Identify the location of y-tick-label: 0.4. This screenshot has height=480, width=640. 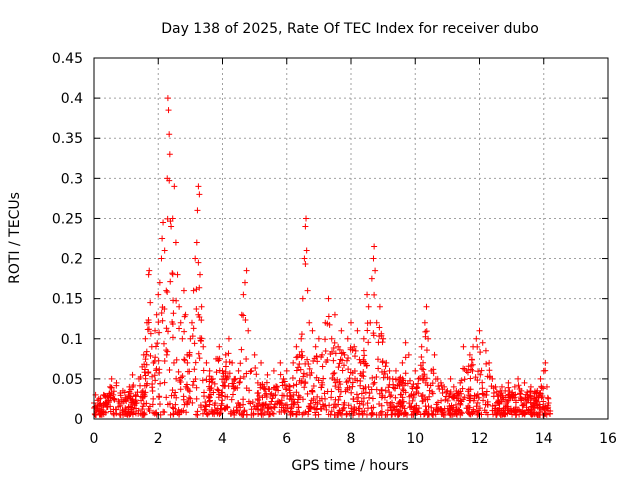
(72, 99).